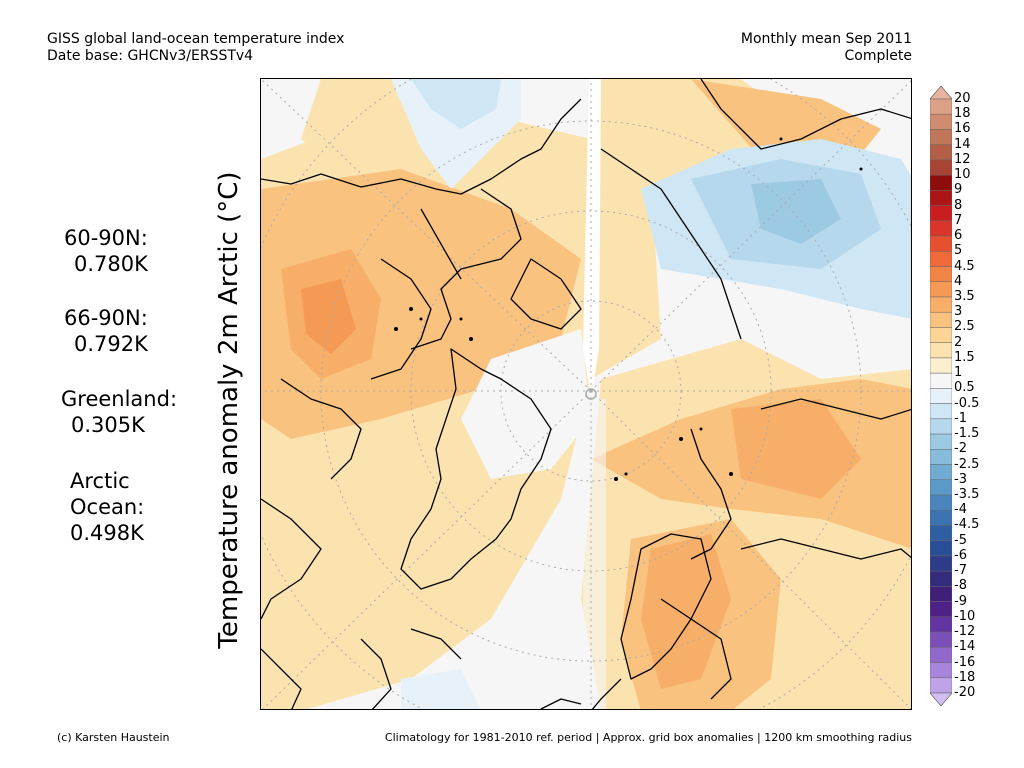  Describe the element at coordinates (967, 434) in the screenshot. I see `colorbar-tick-label: -1.5` at that location.